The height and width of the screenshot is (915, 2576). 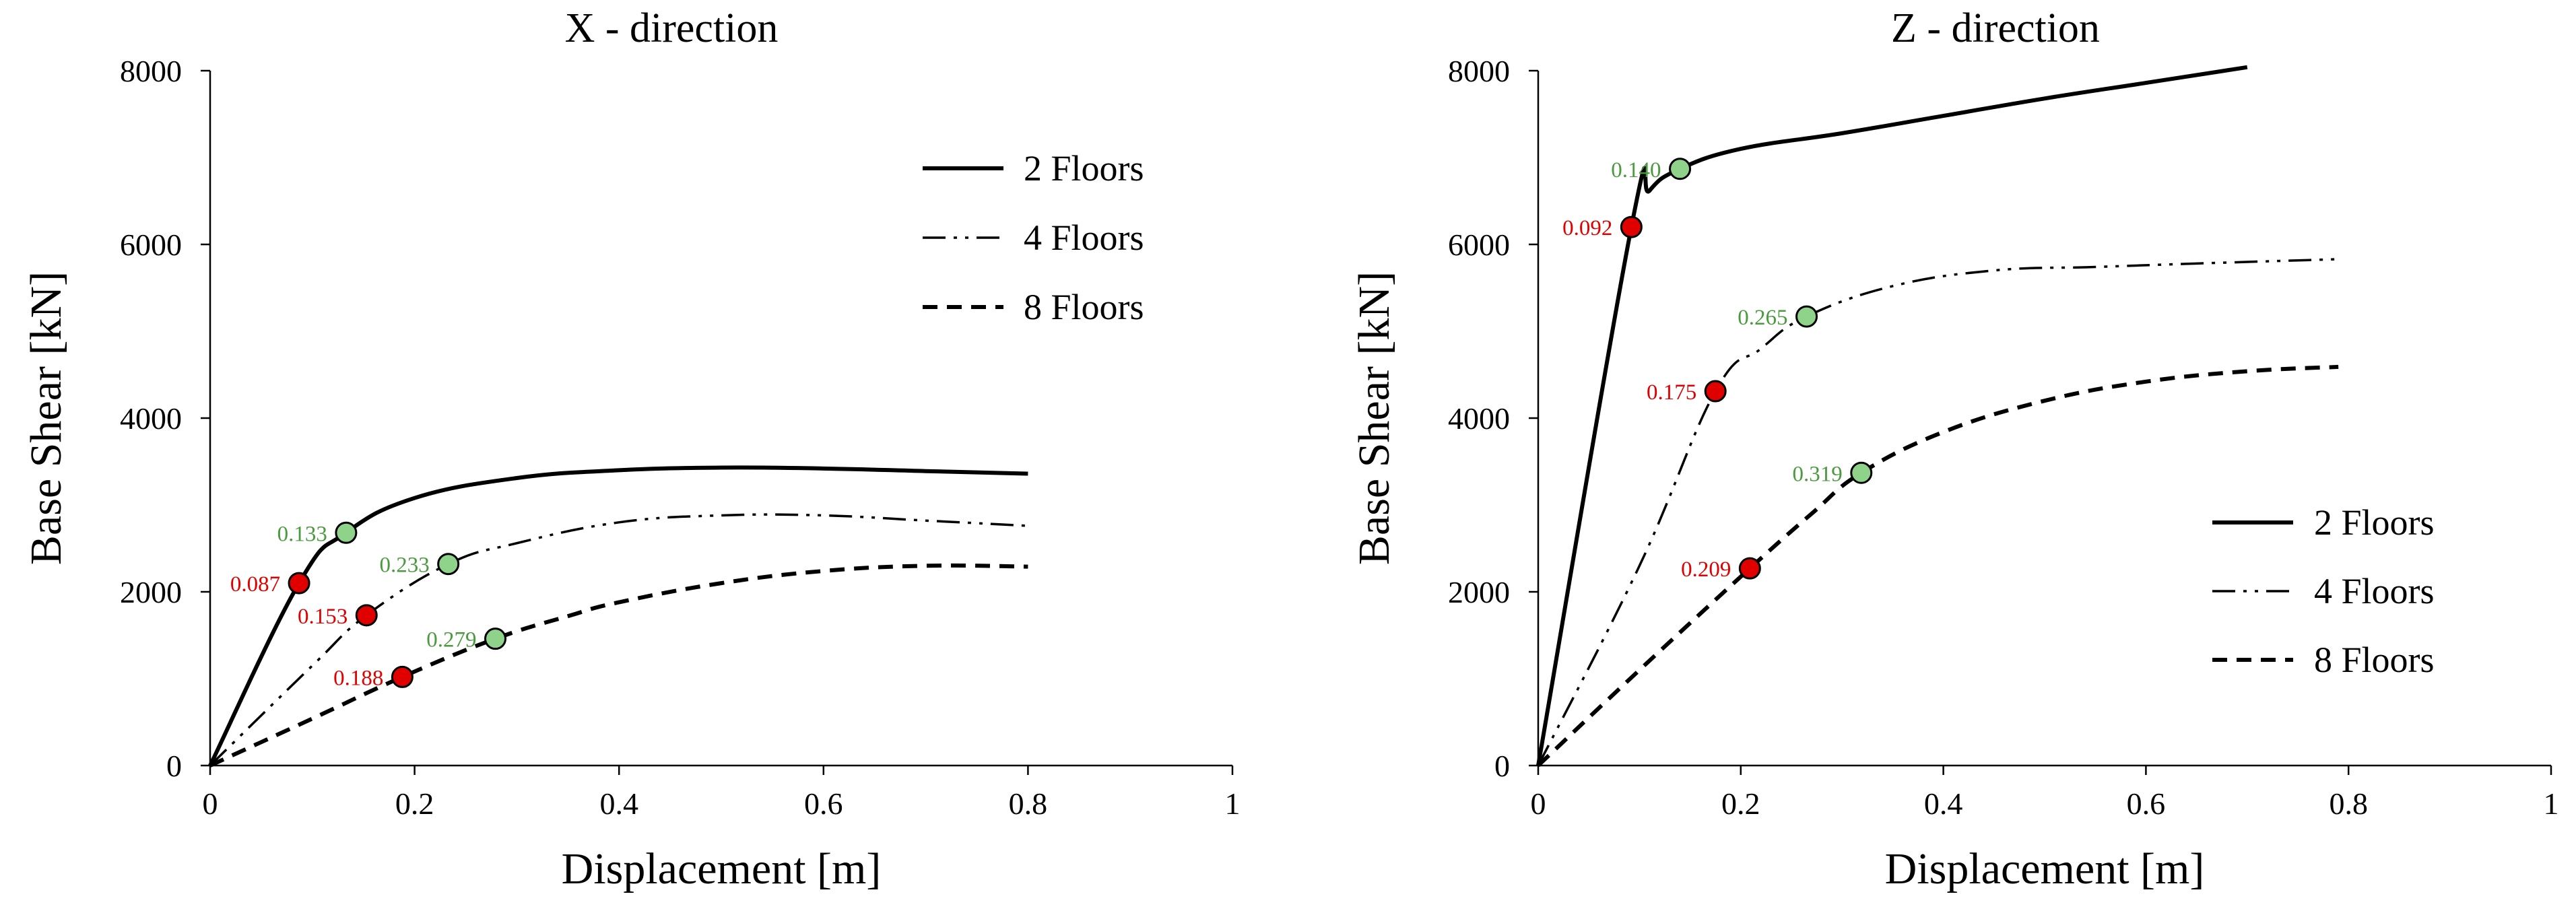 I want to click on series-line-4-floors, so click(x=618, y=640).